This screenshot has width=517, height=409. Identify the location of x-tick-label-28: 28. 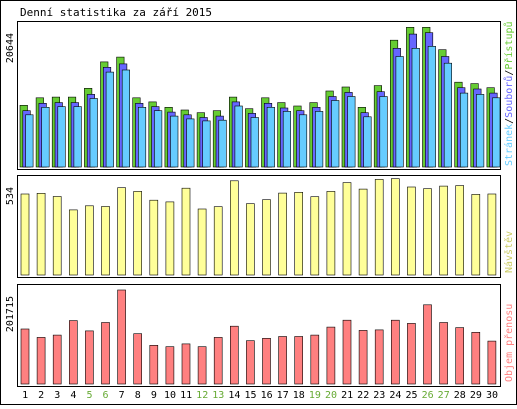
(460, 395).